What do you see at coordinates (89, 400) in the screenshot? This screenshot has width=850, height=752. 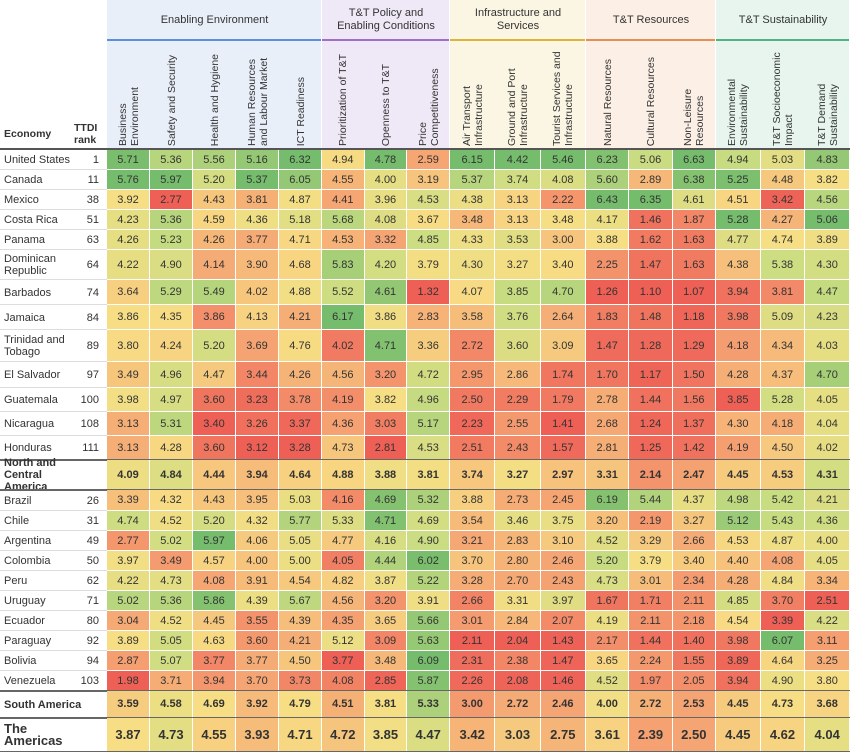 I see `ttdi-rank: 100` at bounding box center [89, 400].